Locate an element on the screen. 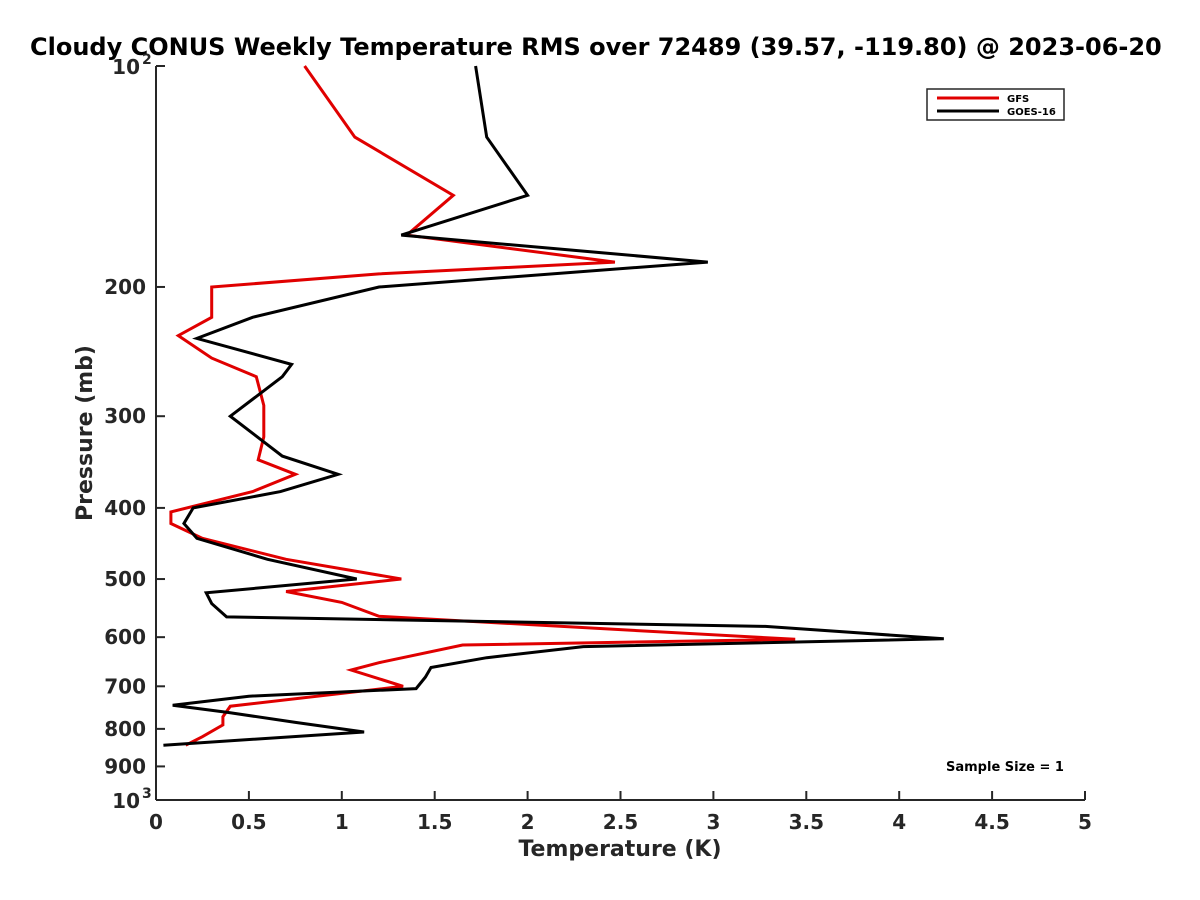  legend: GFS GOES-16 is located at coordinates (995, 104).